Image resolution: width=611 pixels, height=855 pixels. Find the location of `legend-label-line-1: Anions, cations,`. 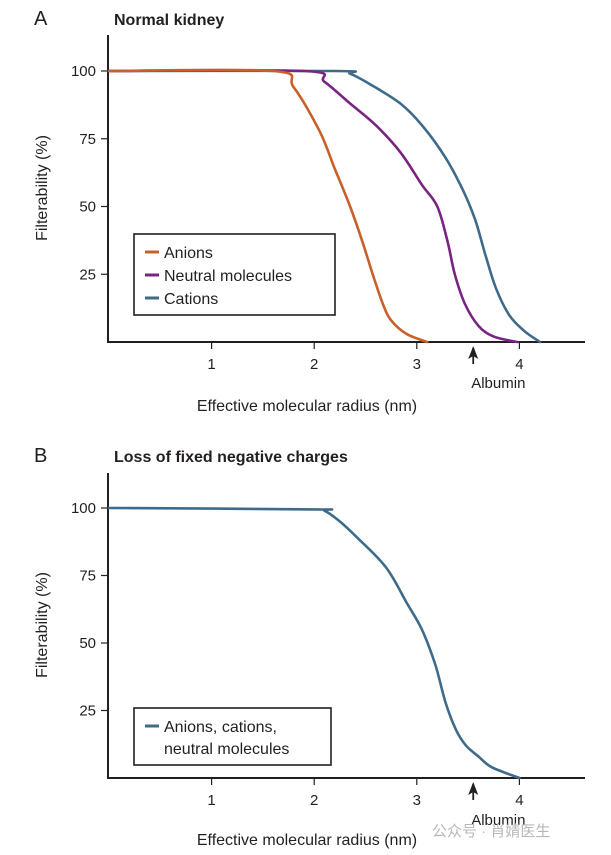

legend-label-line-1: Anions, cations, is located at coordinates (220, 727).